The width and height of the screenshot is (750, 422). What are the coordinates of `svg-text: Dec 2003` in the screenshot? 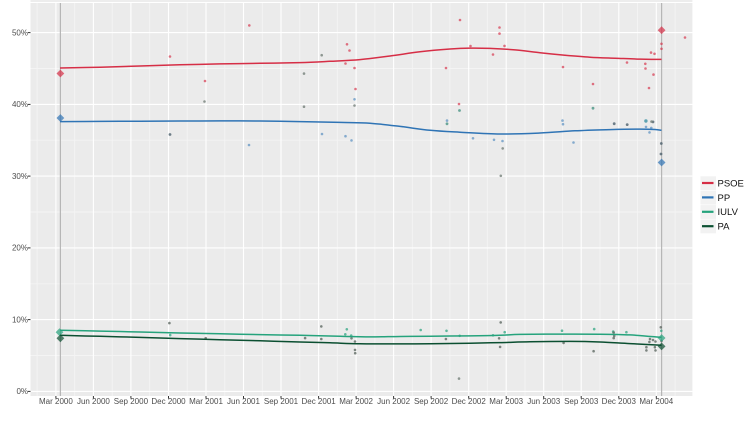 It's located at (619, 401).